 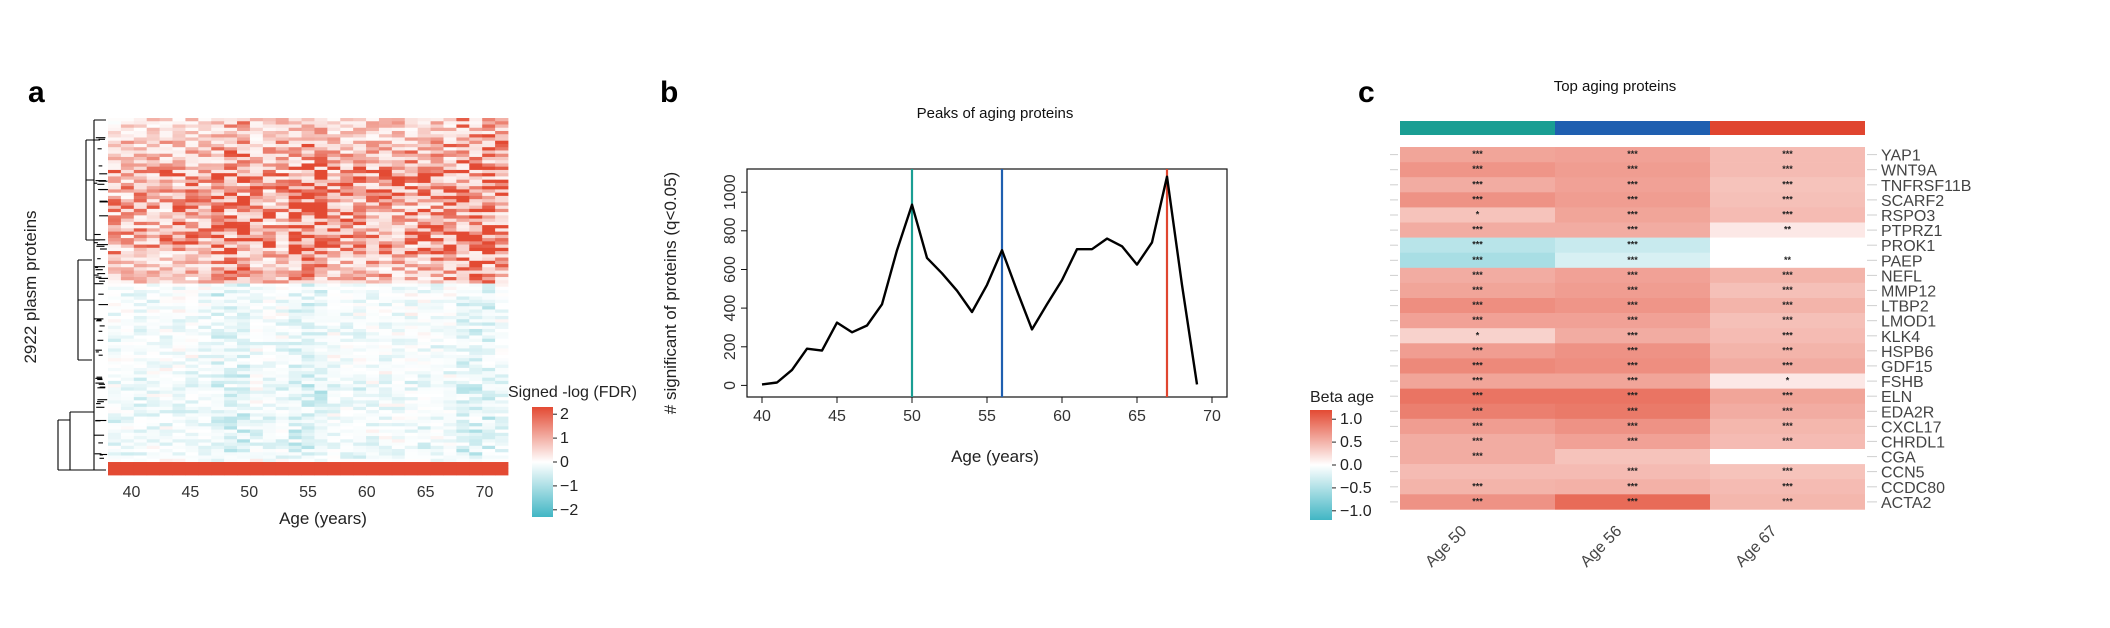 I want to click on heatmap-a, so click(x=308, y=297).